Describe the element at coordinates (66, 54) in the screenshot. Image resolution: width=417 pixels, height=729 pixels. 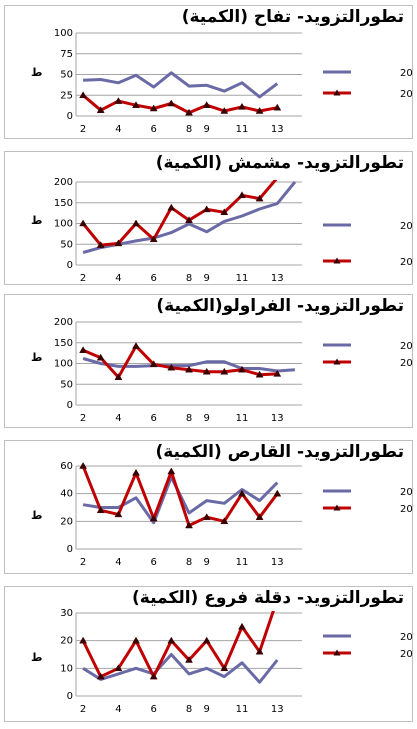
I see `y-tick-label: 75` at that location.